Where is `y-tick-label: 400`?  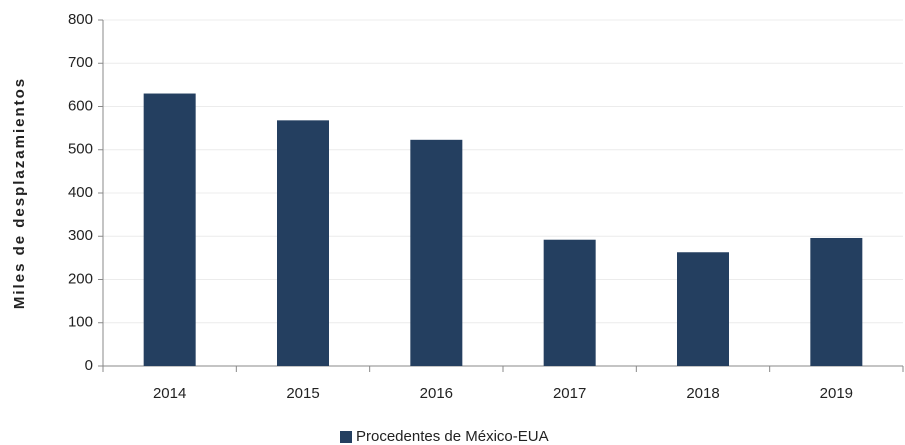 y-tick-label: 400 is located at coordinates (80, 192).